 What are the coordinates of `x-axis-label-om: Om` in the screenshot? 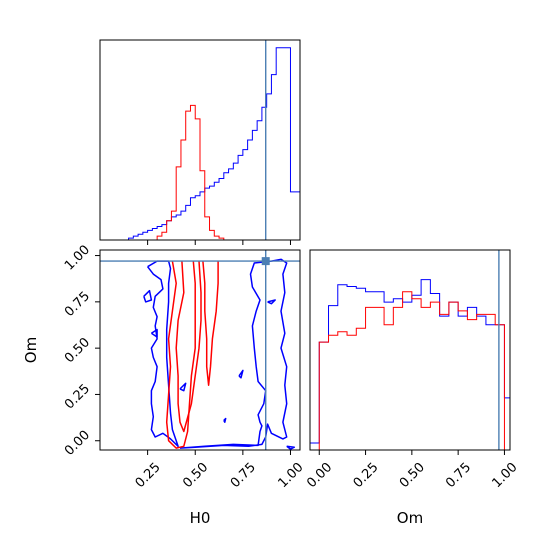 It's located at (410, 518).